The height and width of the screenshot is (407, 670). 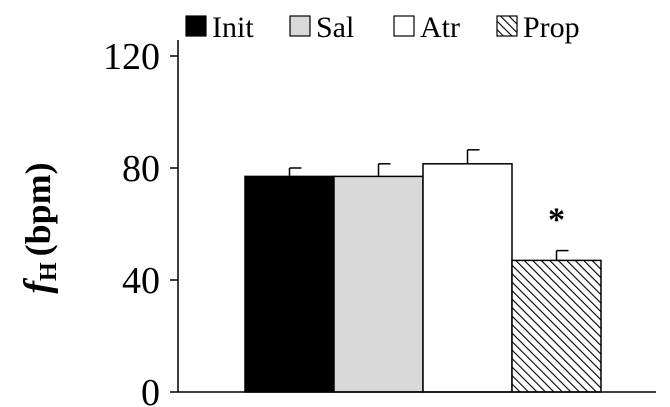 I want to click on legend-label-sal: Sal, so click(x=335, y=27).